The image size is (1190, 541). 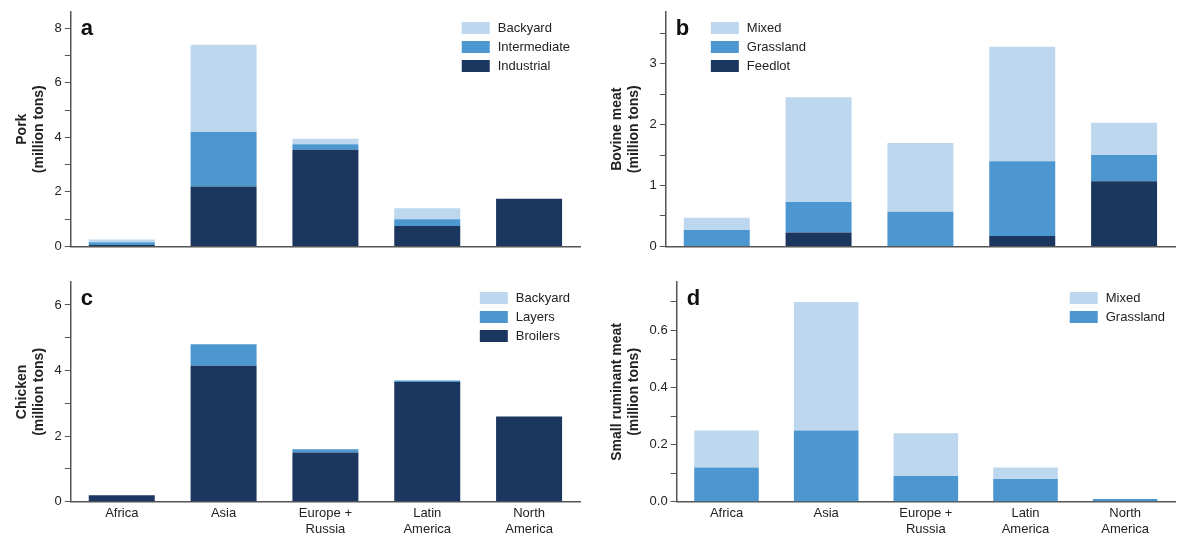 What do you see at coordinates (87, 28) in the screenshot?
I see `chart-title: a` at bounding box center [87, 28].